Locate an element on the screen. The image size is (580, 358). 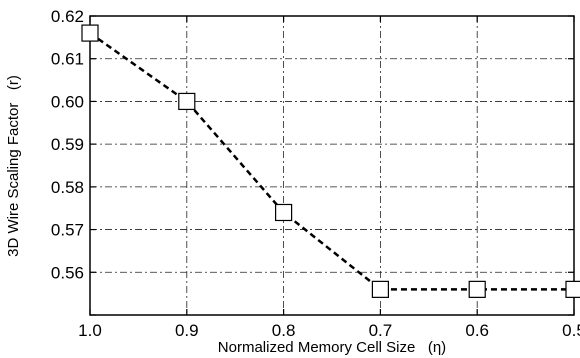
y-axis-title: 3D Wire Scaling Factor (r) is located at coordinates (13, 166).